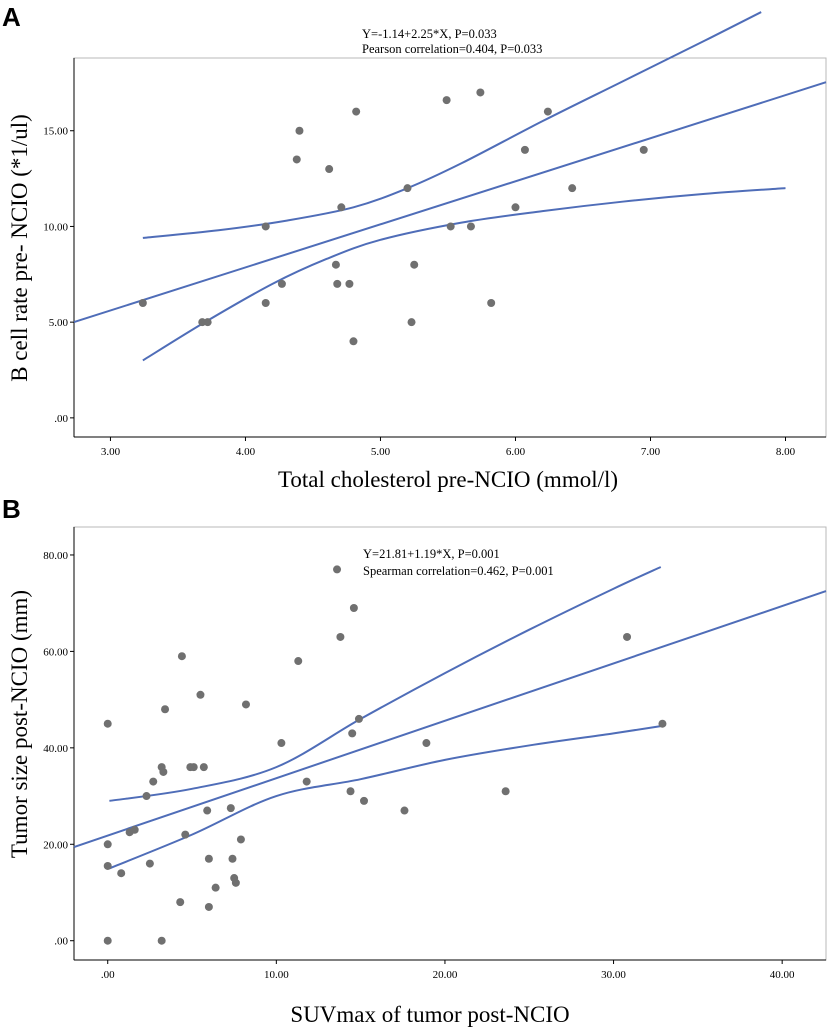 This screenshot has height=1029, width=827. Describe the element at coordinates (276, 975) in the screenshot. I see `x-tick-label-b: 10.00` at that location.